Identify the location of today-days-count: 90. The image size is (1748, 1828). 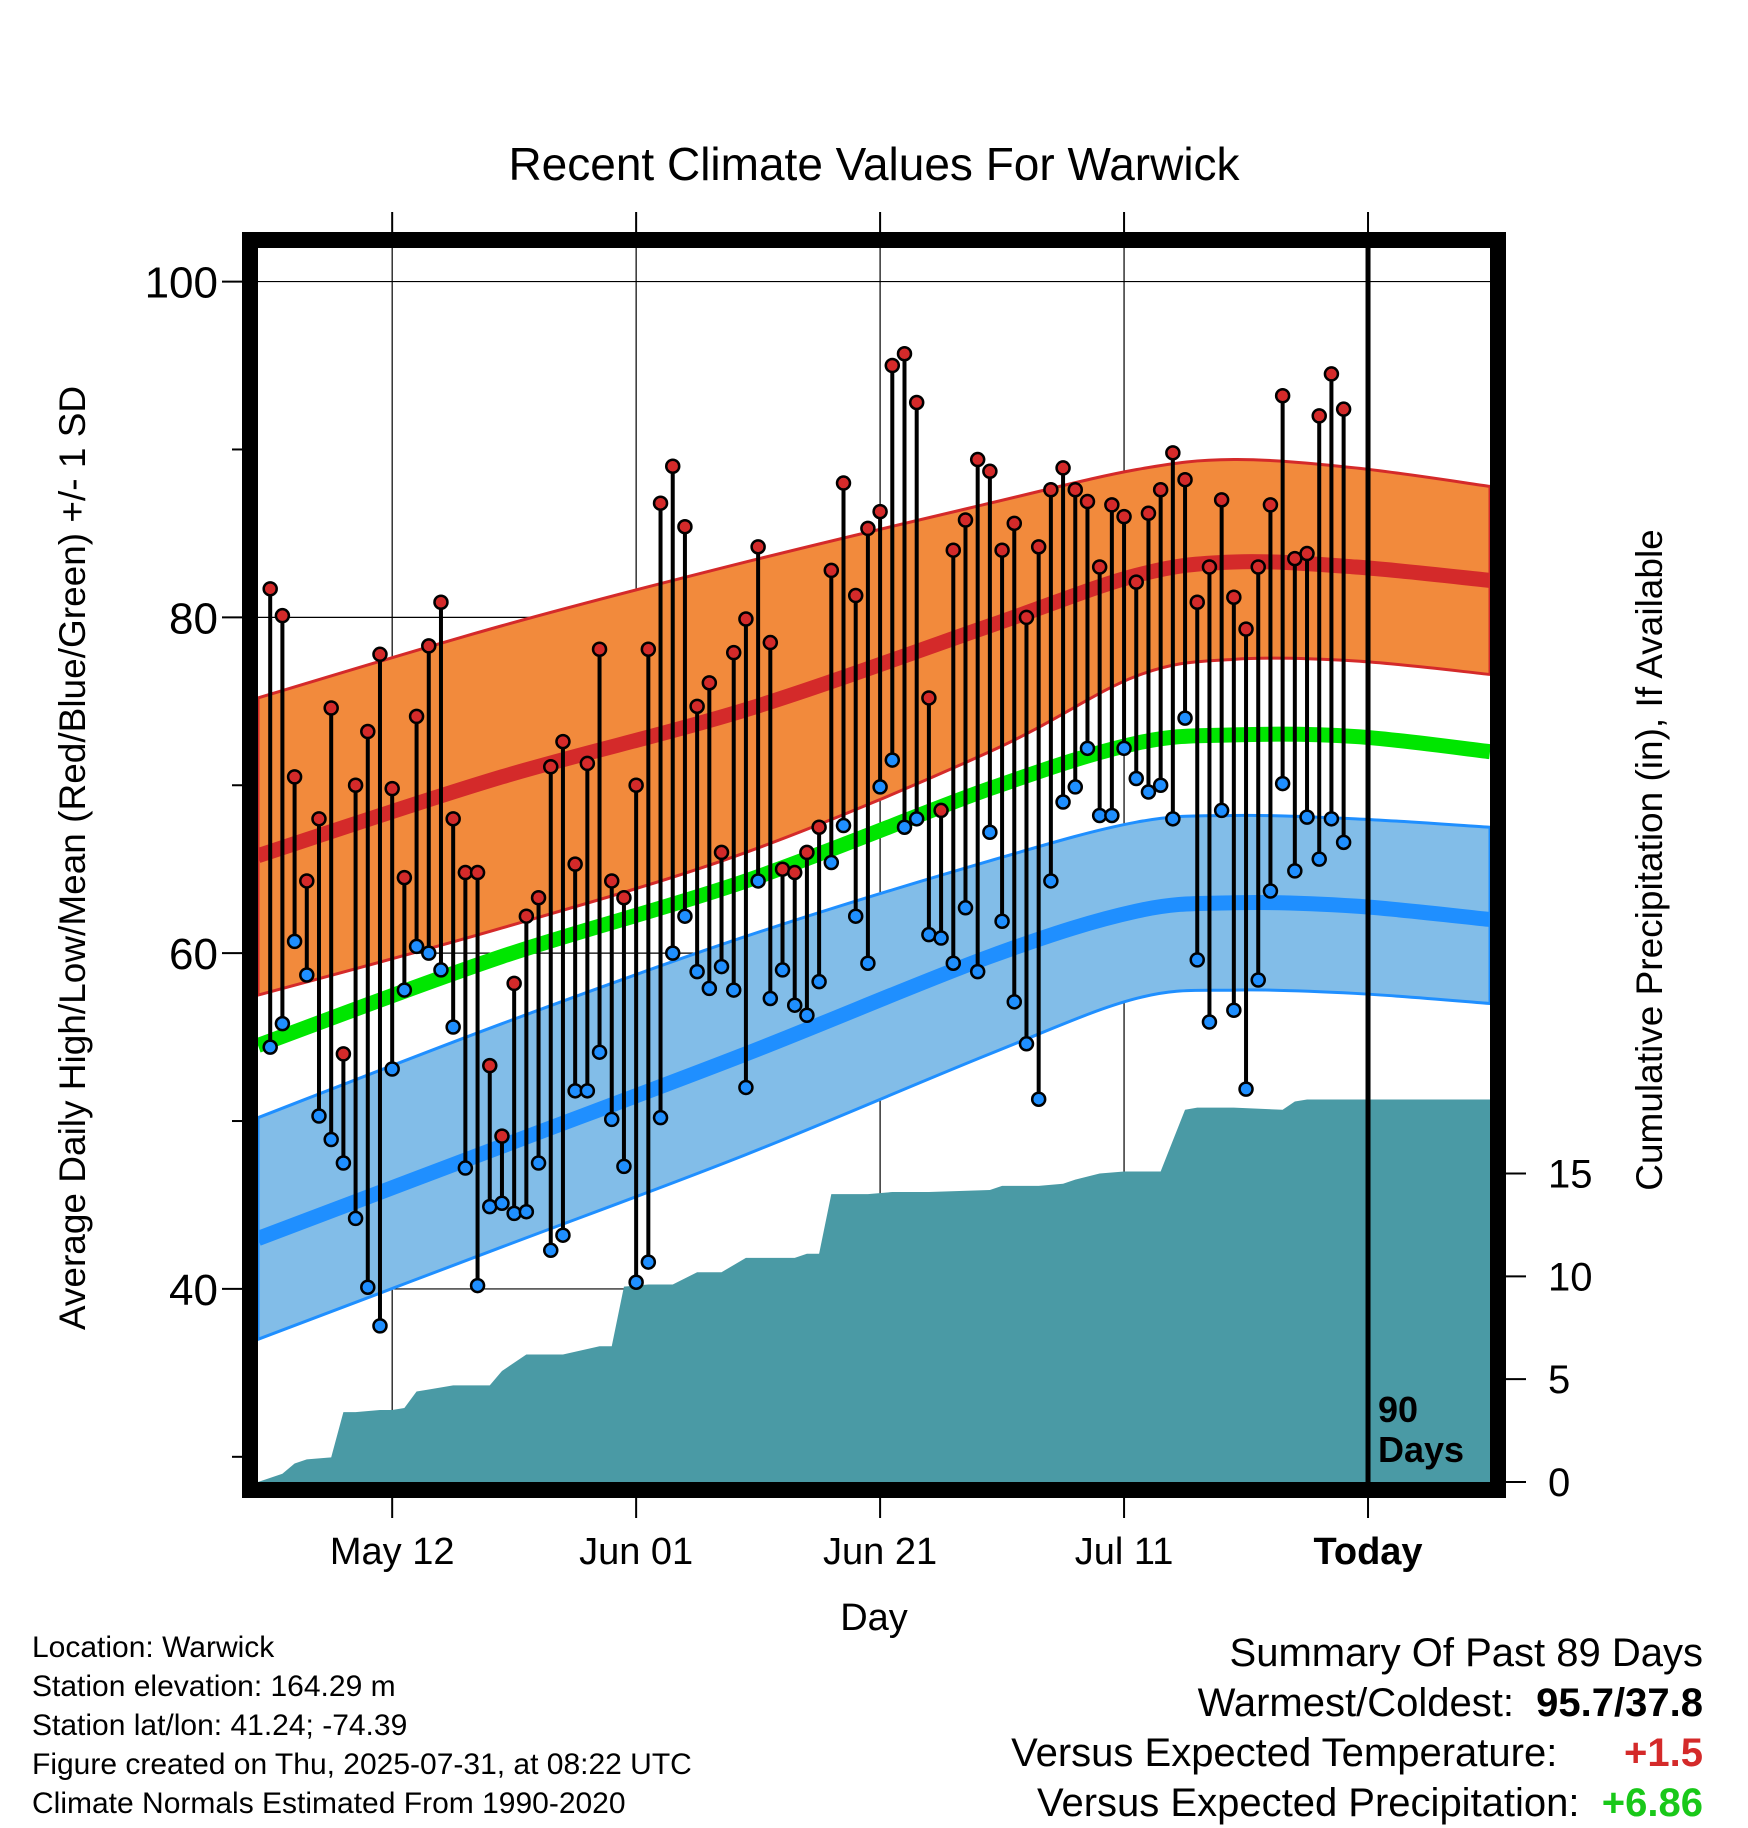
(1398, 1409).